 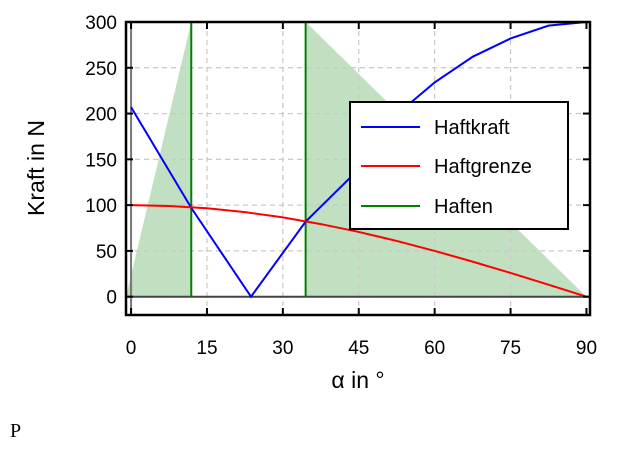 What do you see at coordinates (106, 252) in the screenshot?
I see `y-tick-label-50: 50` at bounding box center [106, 252].